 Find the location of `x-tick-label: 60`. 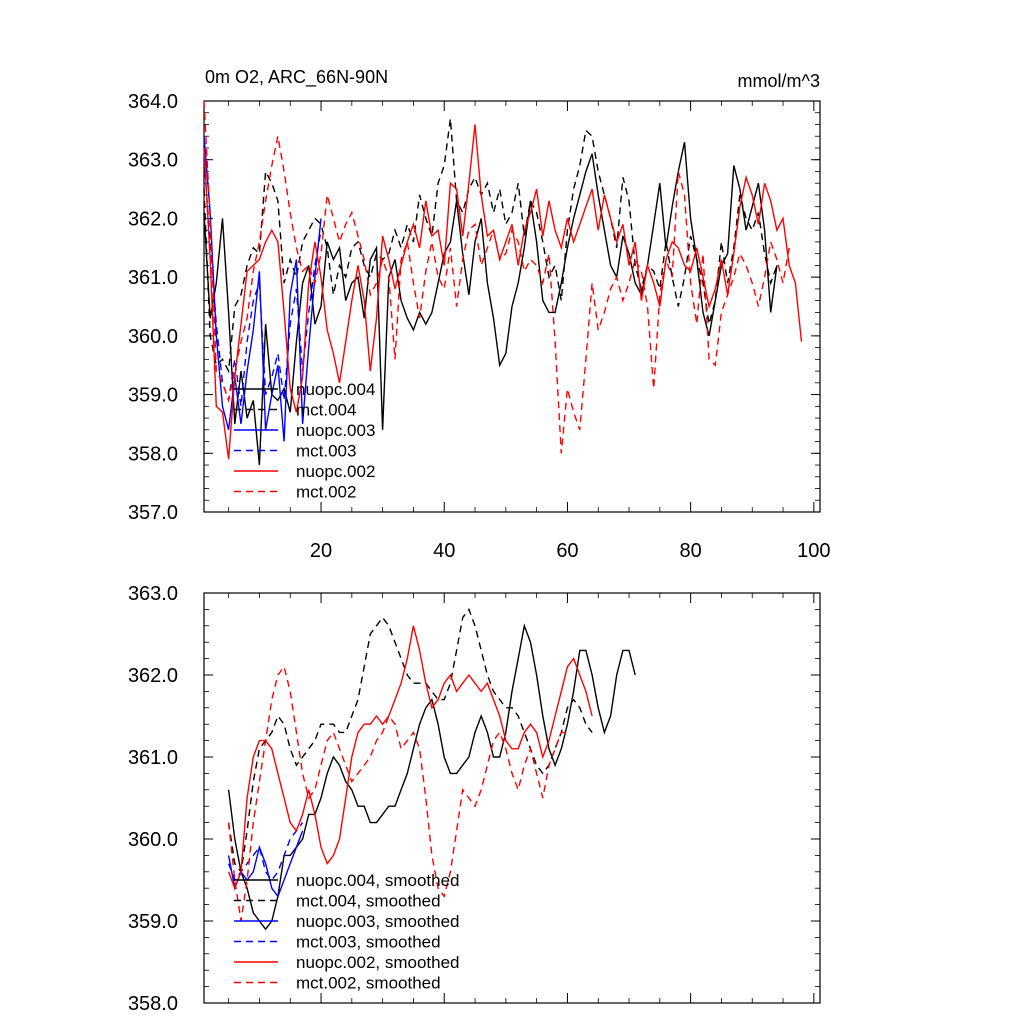

x-tick-label: 60 is located at coordinates (567, 551).